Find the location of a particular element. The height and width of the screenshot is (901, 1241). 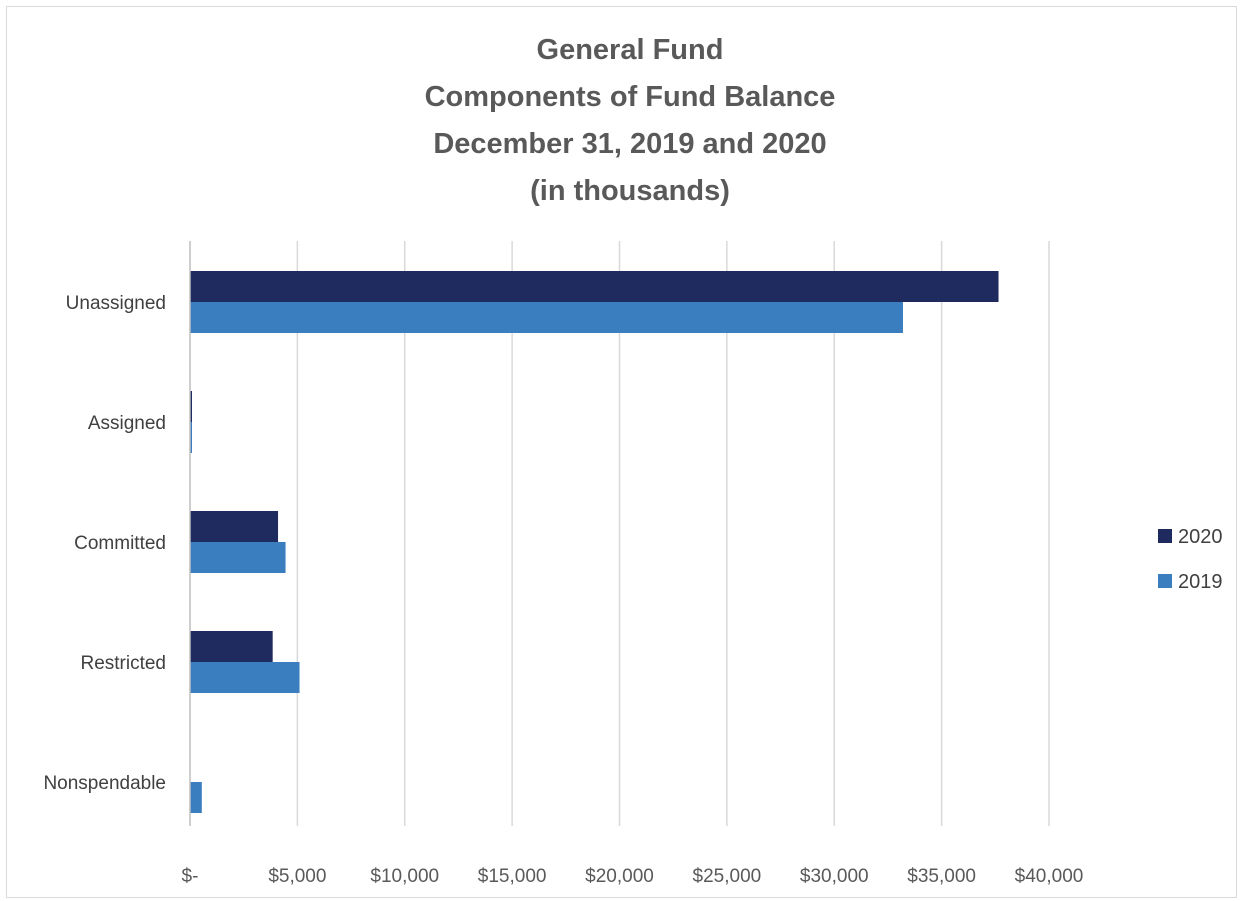

x-tick-label: $20,000 is located at coordinates (619, 876).